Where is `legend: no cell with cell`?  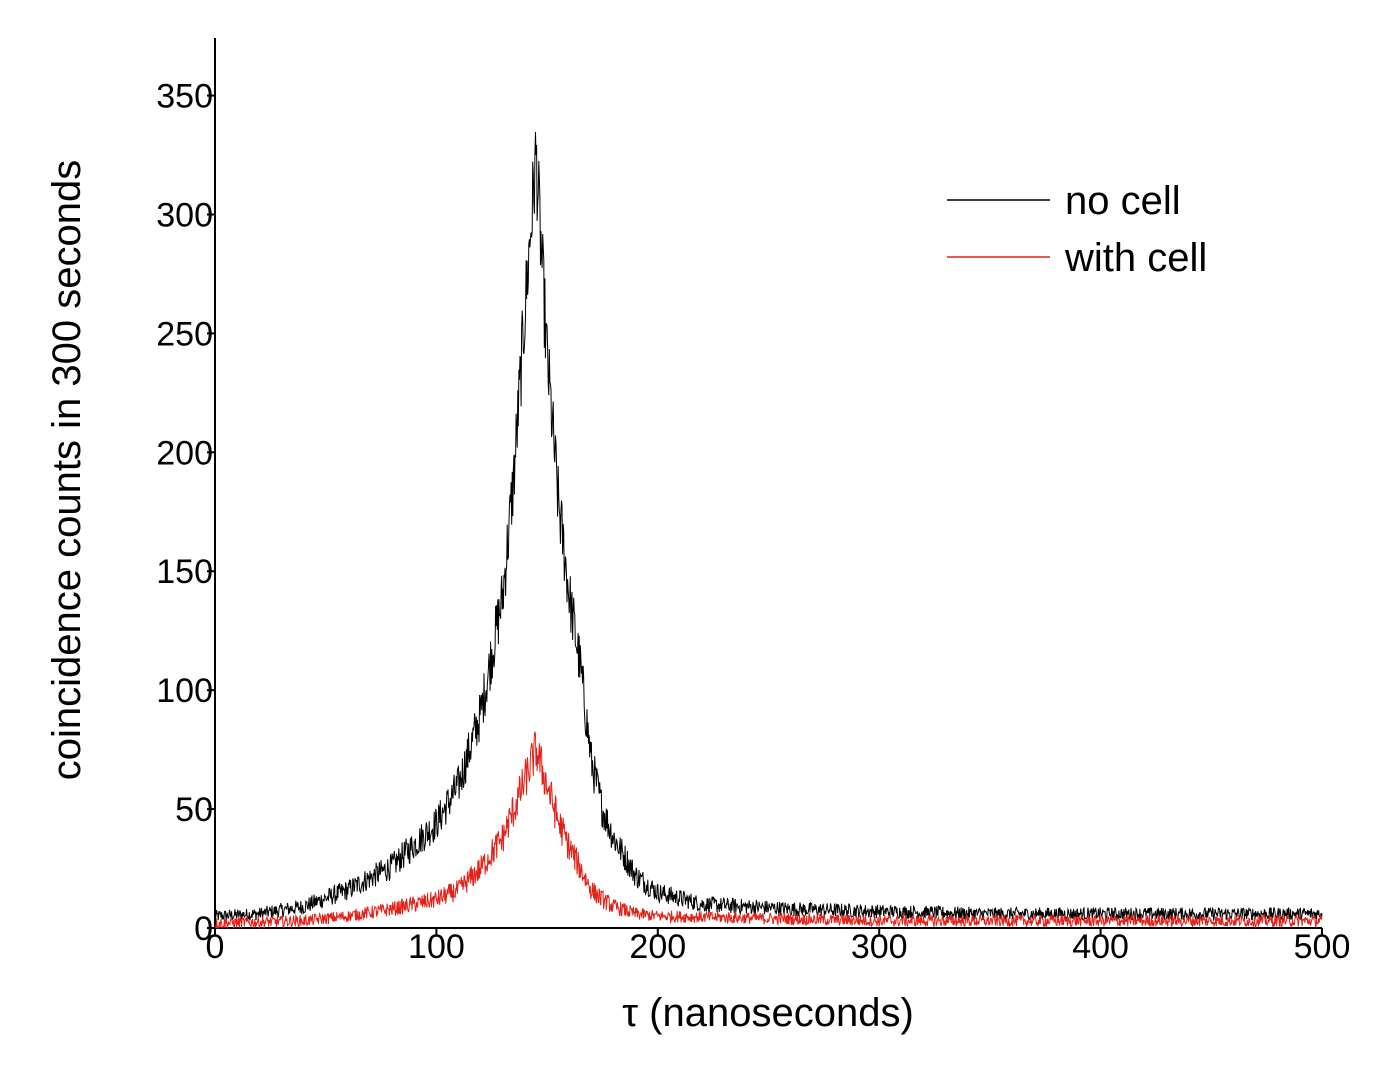 legend: no cell with cell is located at coordinates (1077, 229).